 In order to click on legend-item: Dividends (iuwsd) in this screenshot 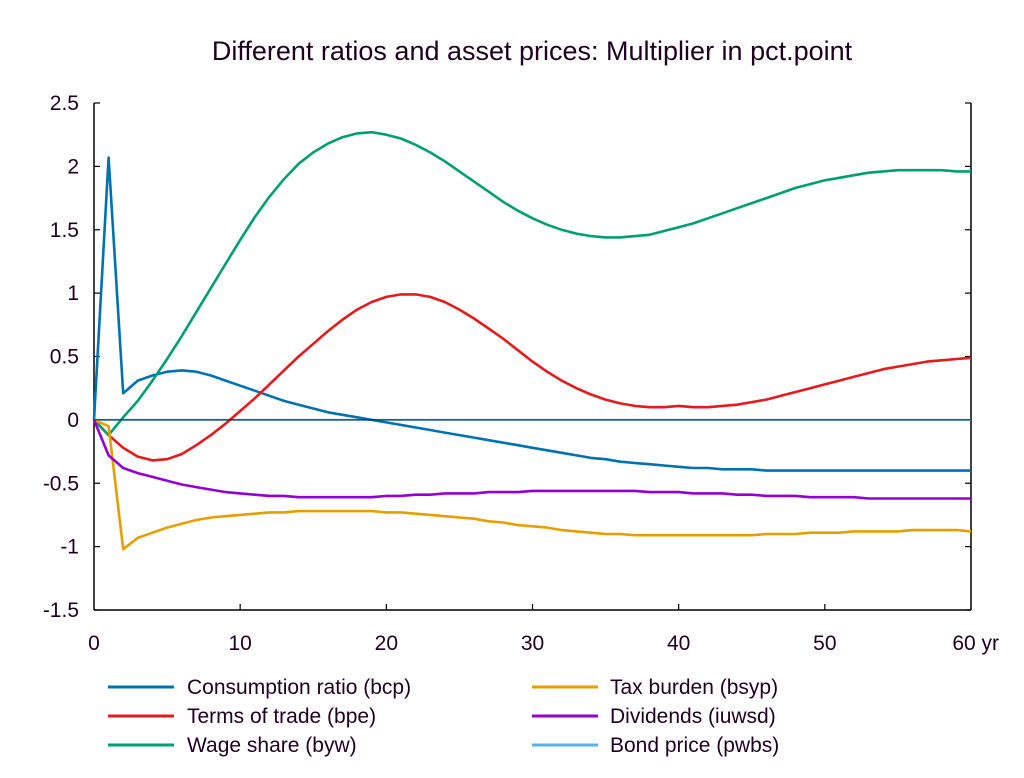, I will do `click(654, 716)`.